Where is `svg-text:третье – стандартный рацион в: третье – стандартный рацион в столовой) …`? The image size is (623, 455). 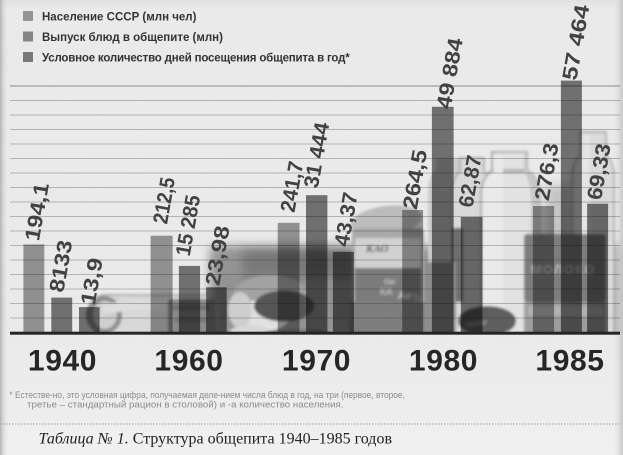
svg-text:третье – стандартный рацион в: третье – стандартный рацион в столовой) … is located at coordinates (185, 404).